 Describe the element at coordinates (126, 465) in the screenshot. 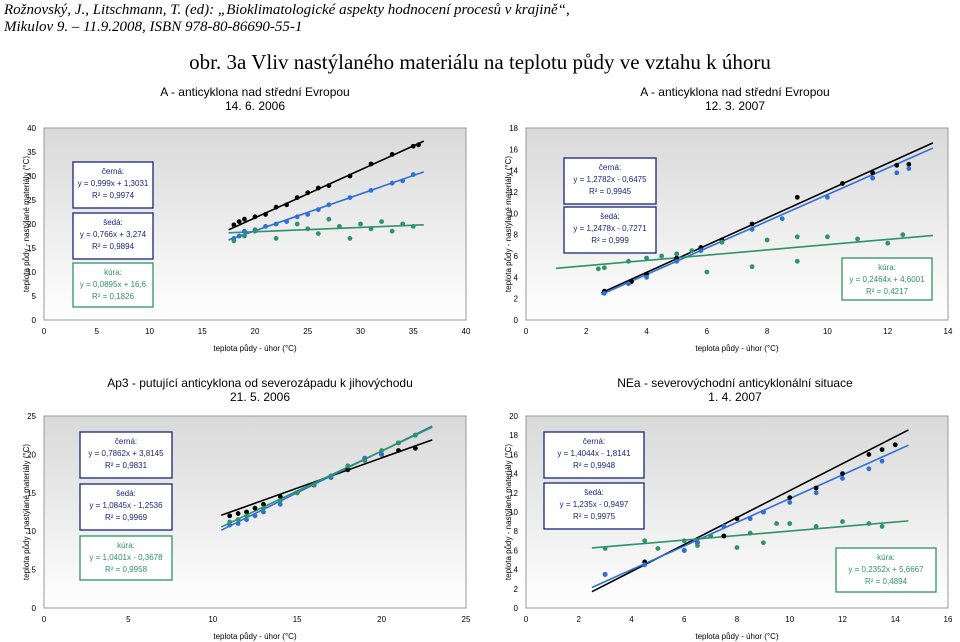

I see `chart3-r-squared: R² = 0,9831` at that location.